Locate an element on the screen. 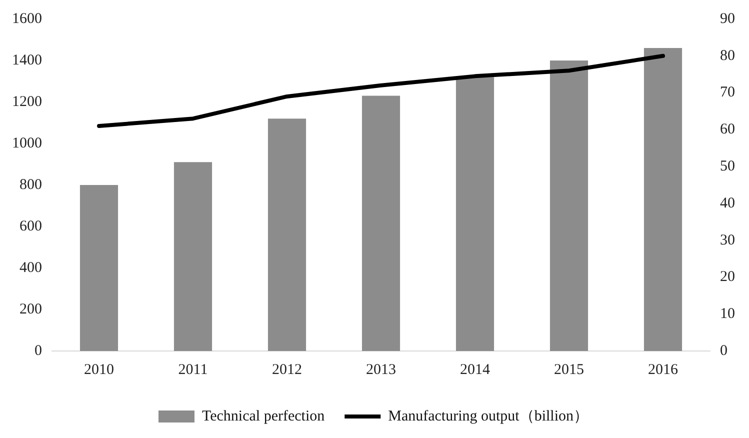 The width and height of the screenshot is (749, 438). x-tick-label: 2014 is located at coordinates (475, 370).